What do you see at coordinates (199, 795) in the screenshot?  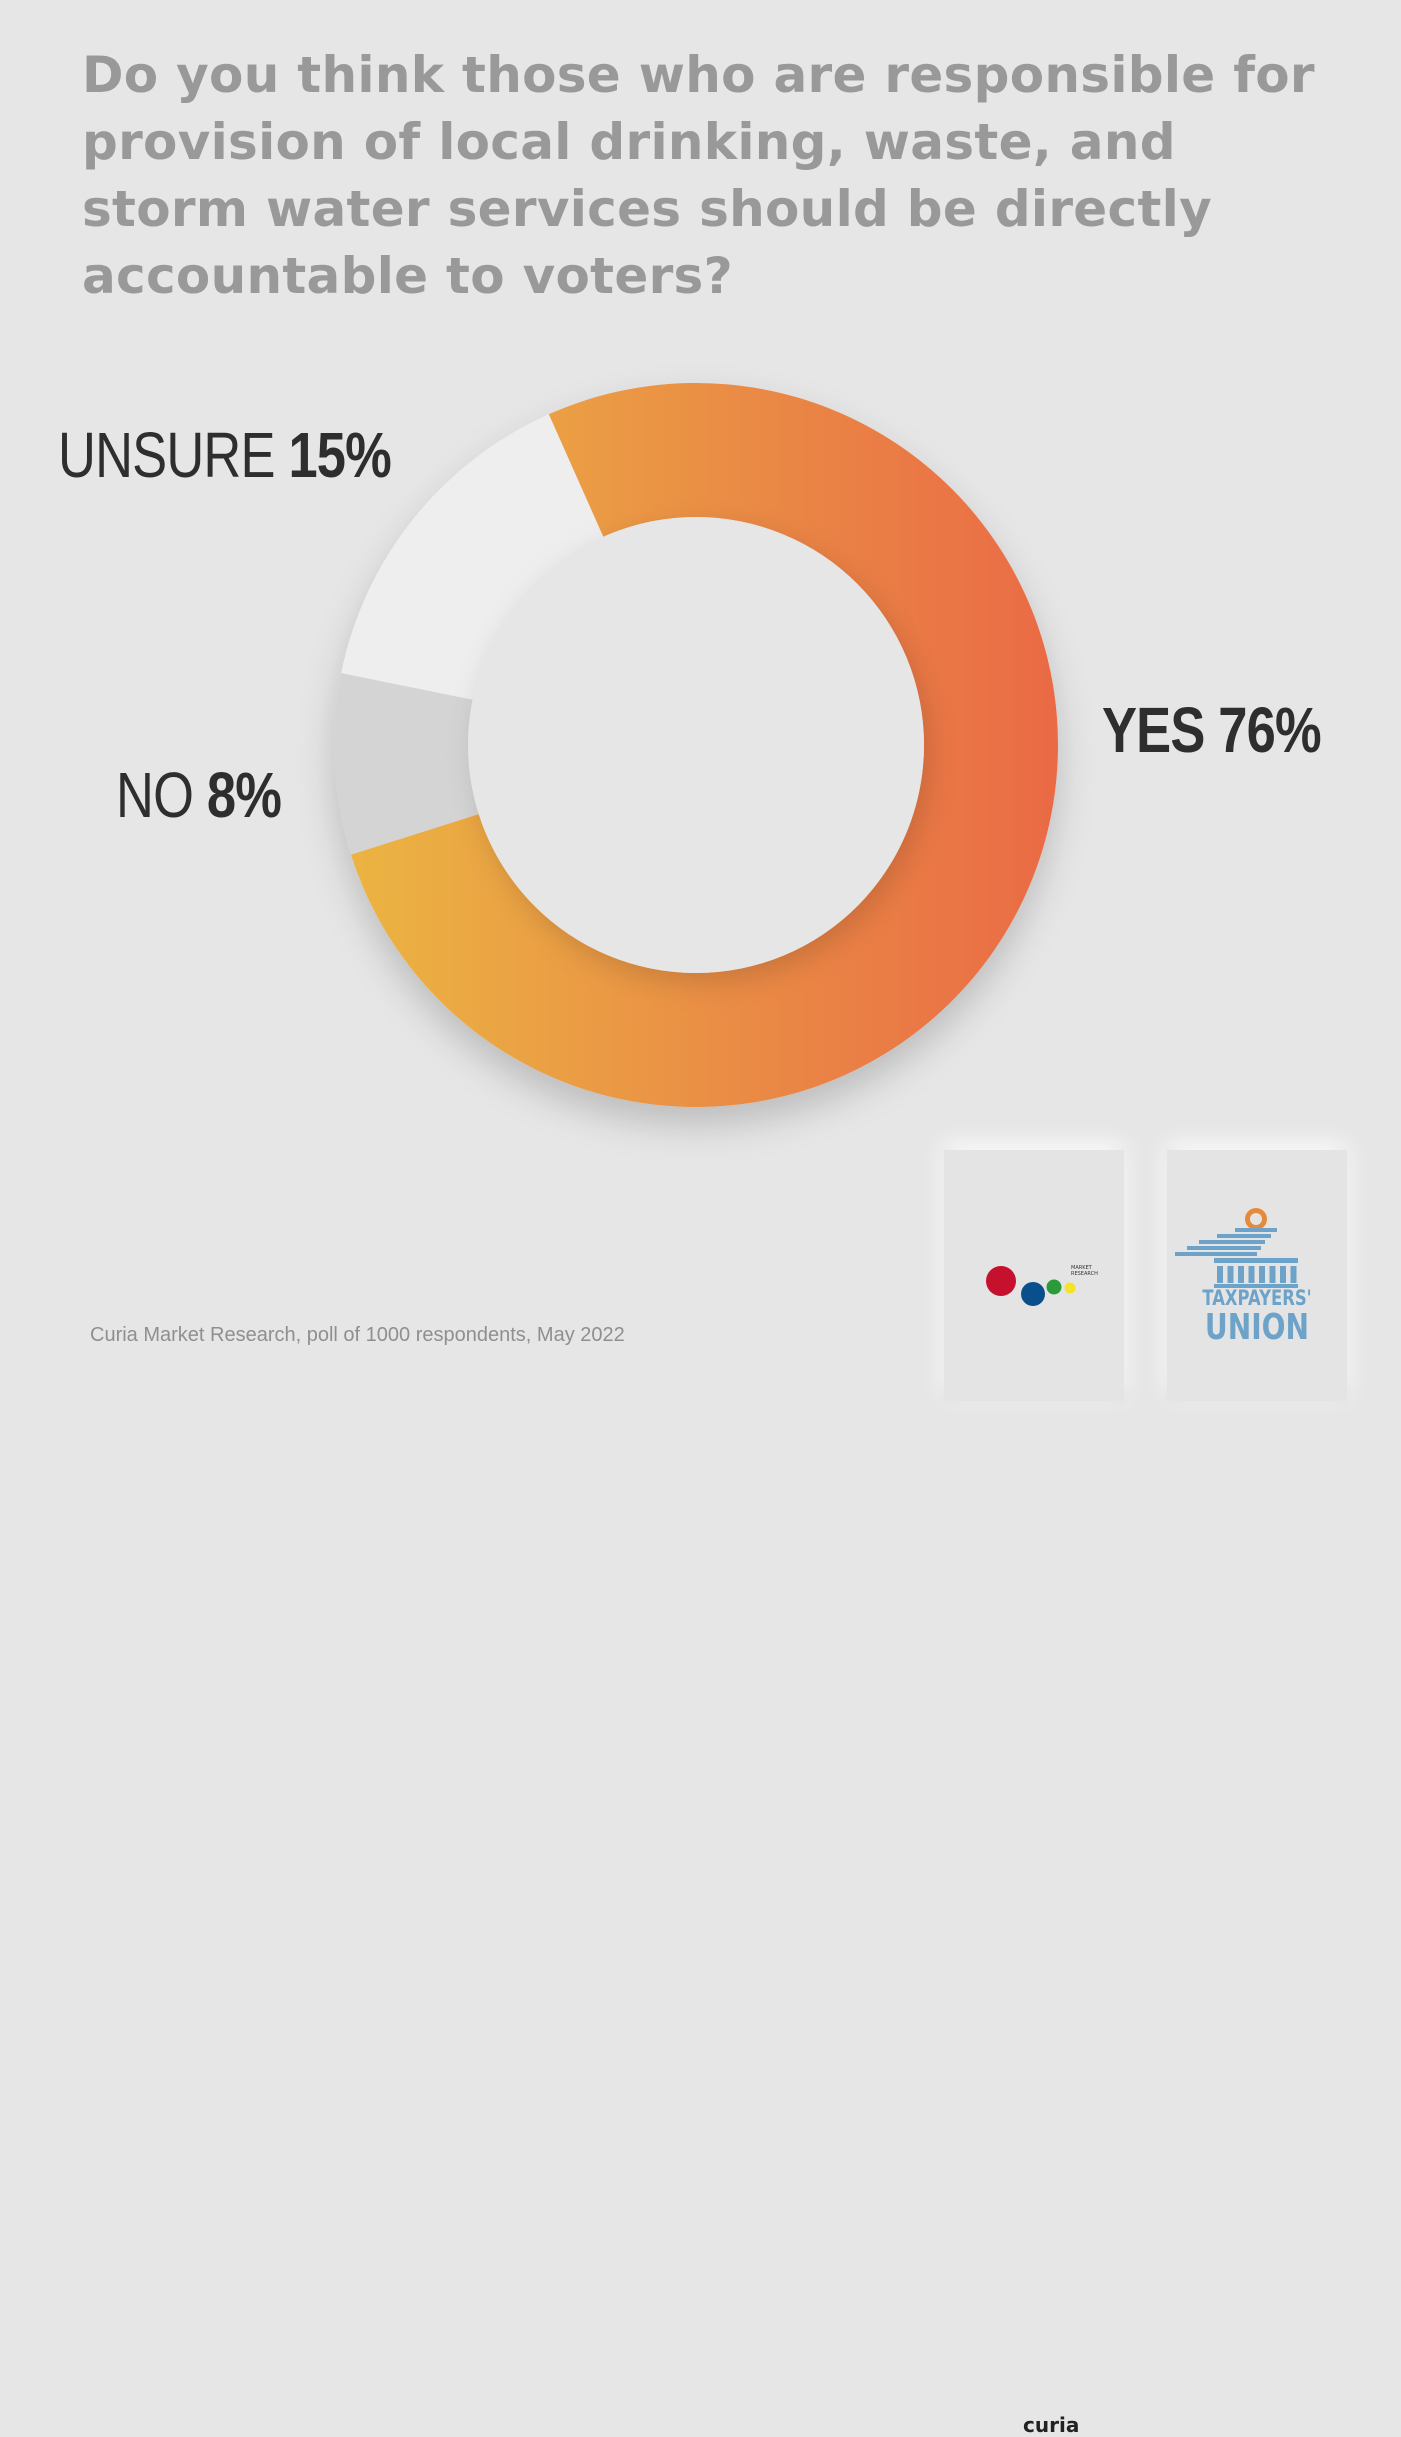 I see `label-no: NO 8%` at bounding box center [199, 795].